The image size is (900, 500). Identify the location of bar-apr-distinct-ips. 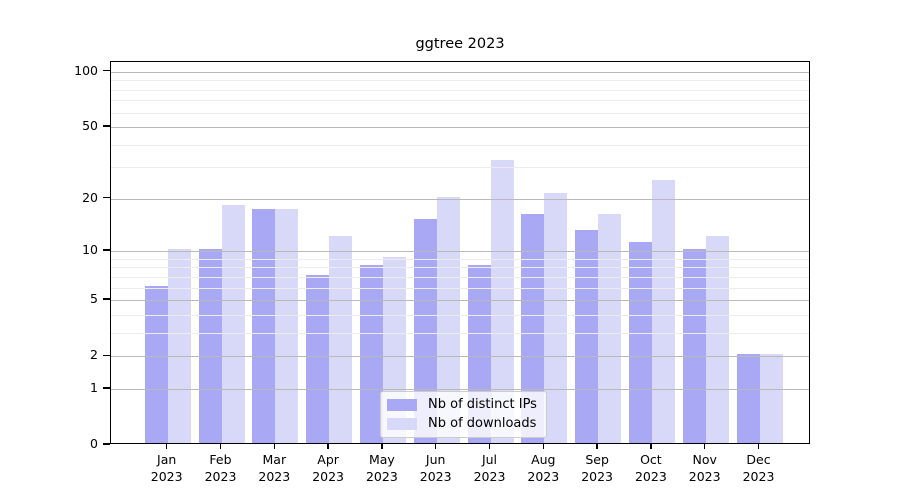
(318, 358).